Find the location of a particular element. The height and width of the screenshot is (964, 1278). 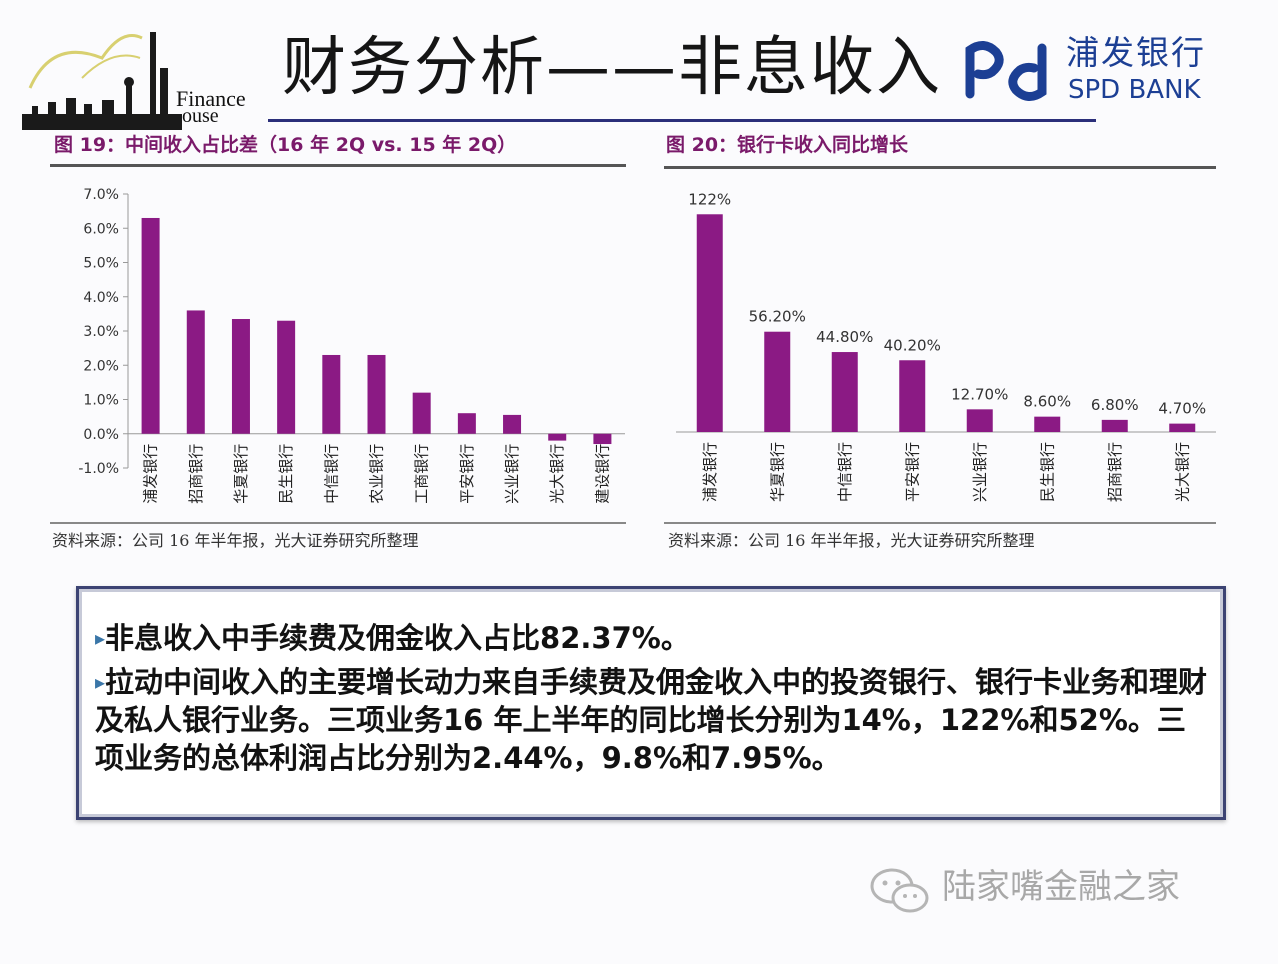

bank-name-en: SPD BANK is located at coordinates (1134, 90).